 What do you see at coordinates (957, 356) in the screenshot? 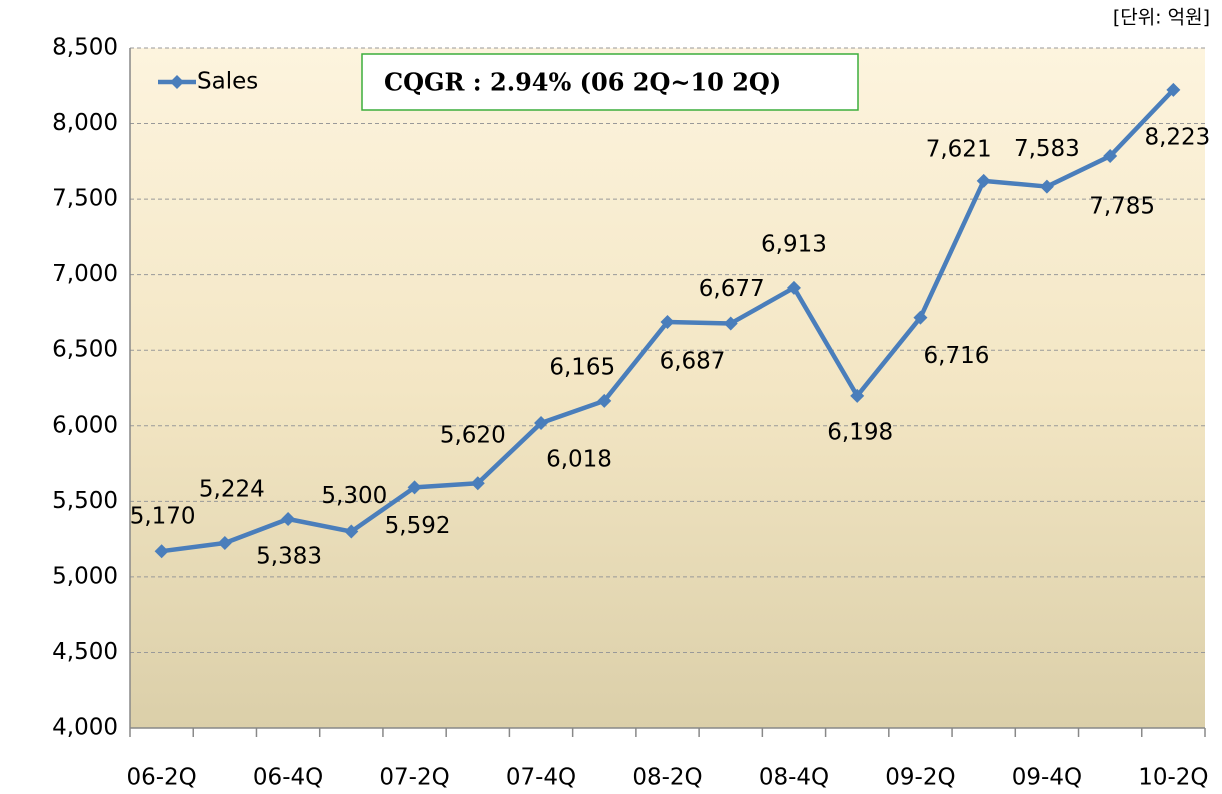
I see `data-label: 6,716` at bounding box center [957, 356].